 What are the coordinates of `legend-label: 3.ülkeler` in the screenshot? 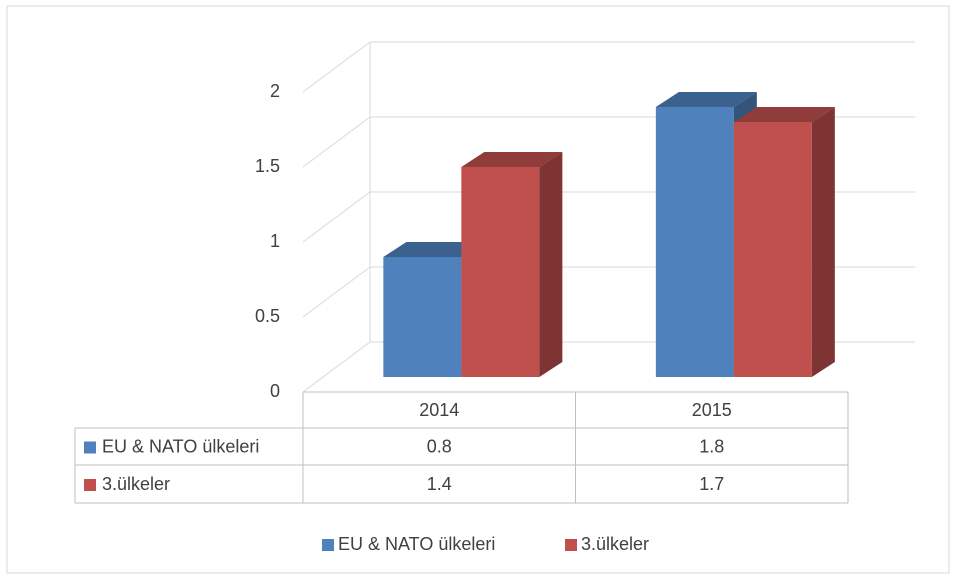 It's located at (615, 544).